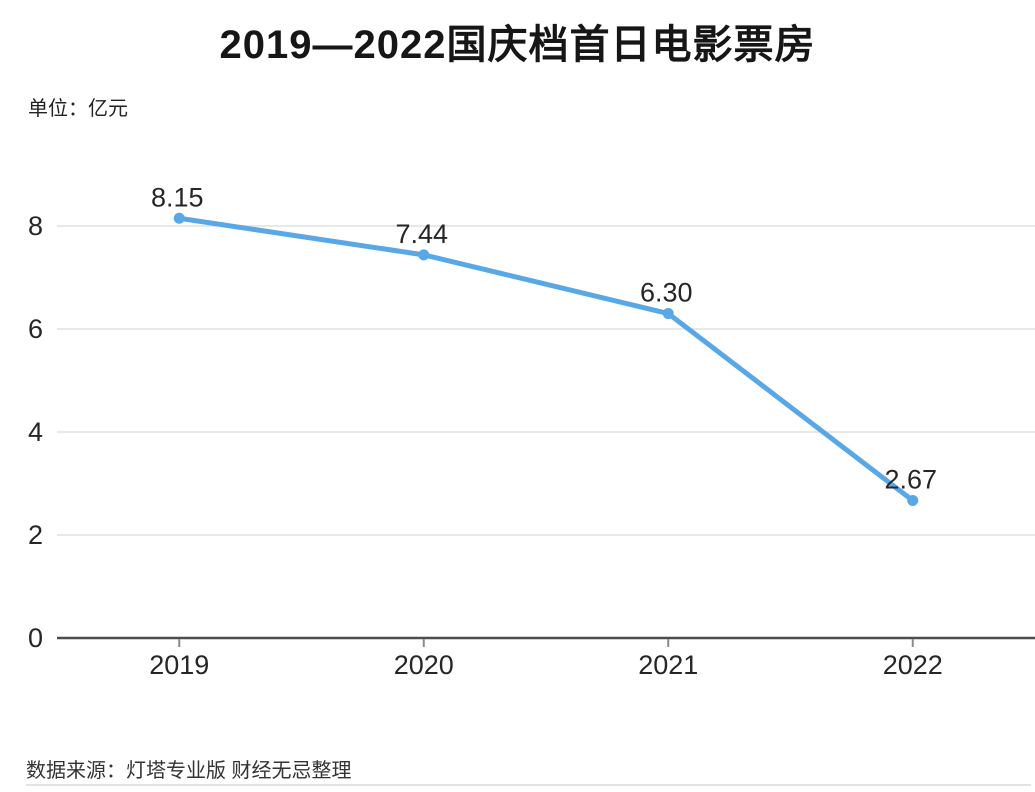 The image size is (1035, 792). What do you see at coordinates (35, 535) in the screenshot?
I see `y-tick-label: 2` at bounding box center [35, 535].